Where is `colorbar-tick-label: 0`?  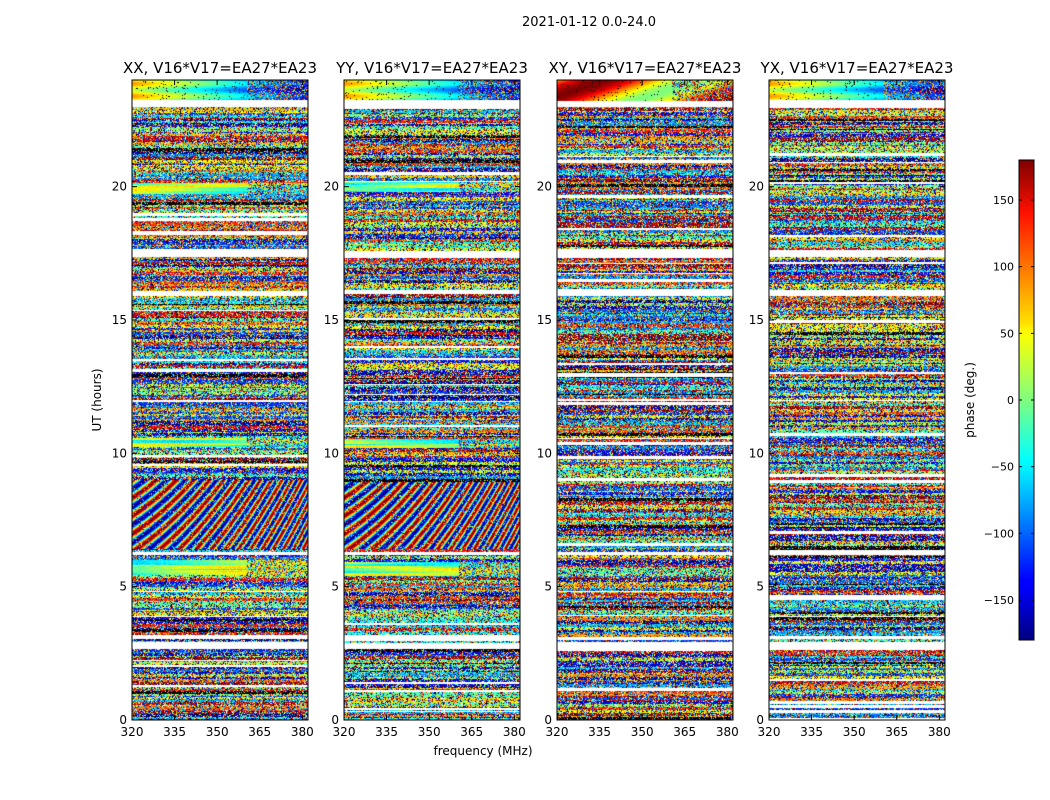 colorbar-tick-label: 0 is located at coordinates (1010, 400).